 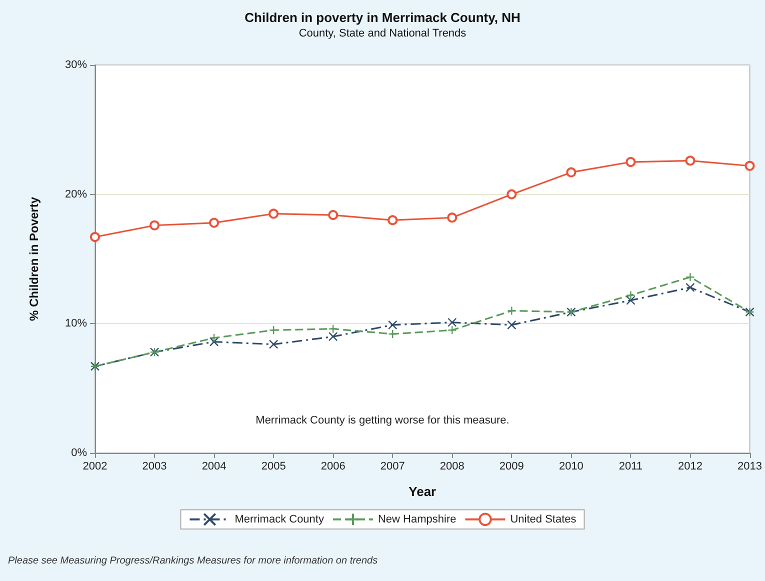 What do you see at coordinates (34, 259) in the screenshot?
I see `y-axis-title: % Children in Poverty` at bounding box center [34, 259].